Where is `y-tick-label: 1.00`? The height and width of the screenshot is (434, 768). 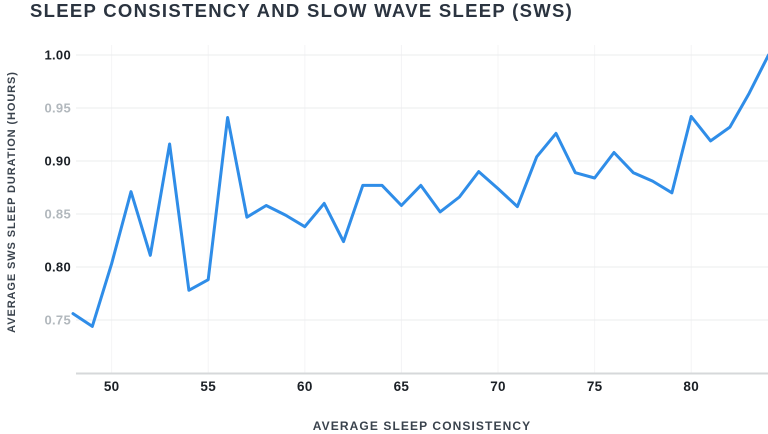 y-tick-label: 1.00 is located at coordinates (57, 55).